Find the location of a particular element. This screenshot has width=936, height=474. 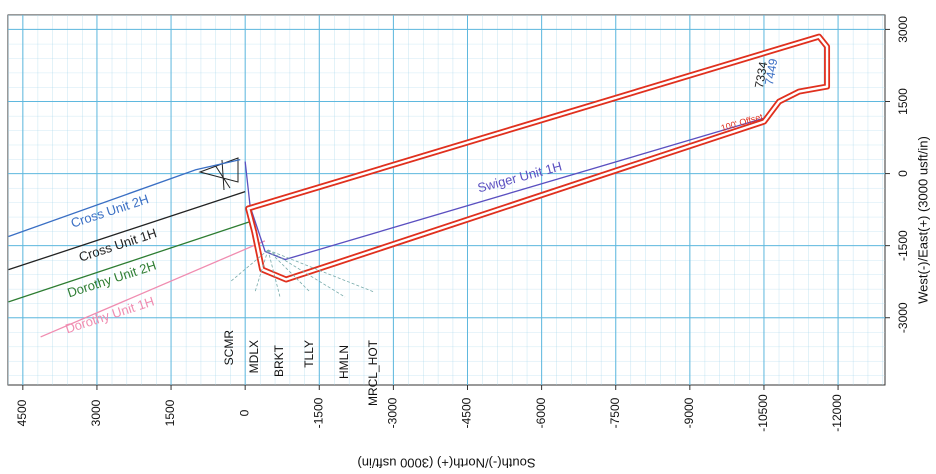

y-axis-title: West(-)/East(+) (3000 usft/in) is located at coordinates (922, 220).